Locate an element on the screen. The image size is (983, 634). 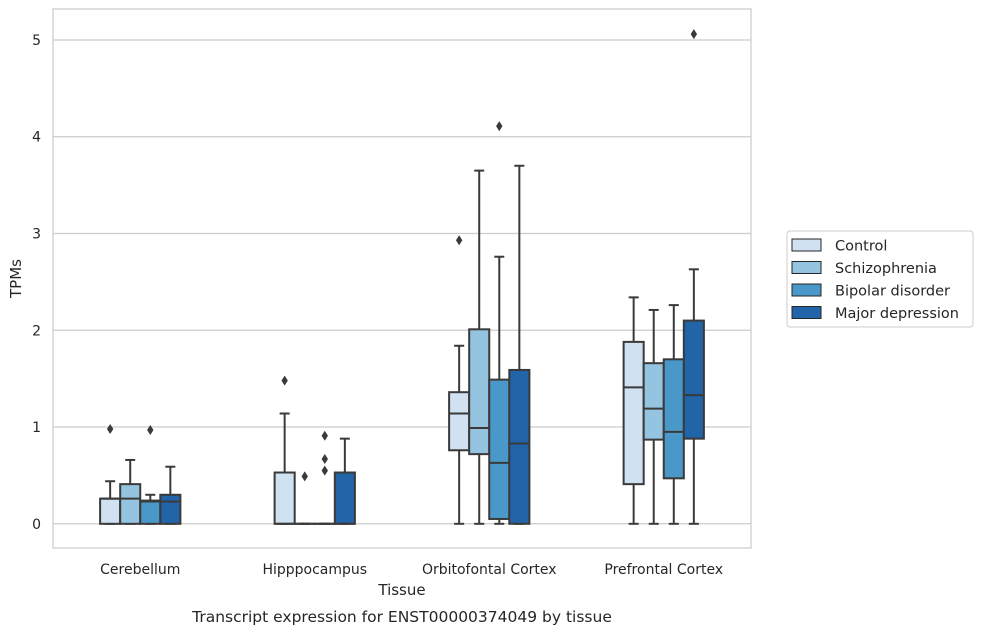
y-tick-label-1: 1 is located at coordinates (36, 428).